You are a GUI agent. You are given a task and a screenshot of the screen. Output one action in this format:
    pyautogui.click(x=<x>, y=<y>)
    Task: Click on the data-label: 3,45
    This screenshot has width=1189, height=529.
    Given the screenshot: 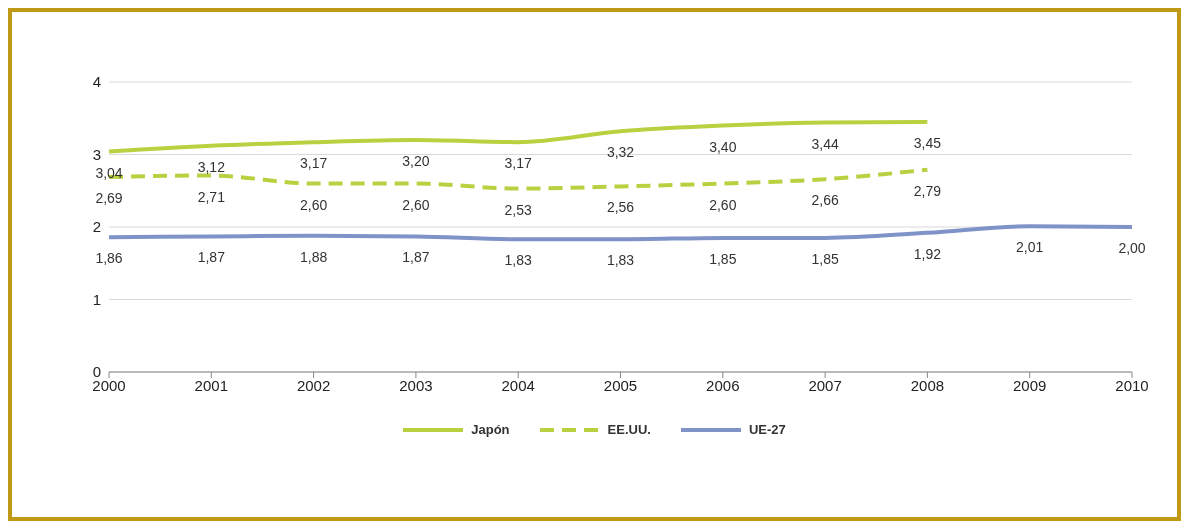 What is the action you would take?
    pyautogui.click(x=927, y=142)
    